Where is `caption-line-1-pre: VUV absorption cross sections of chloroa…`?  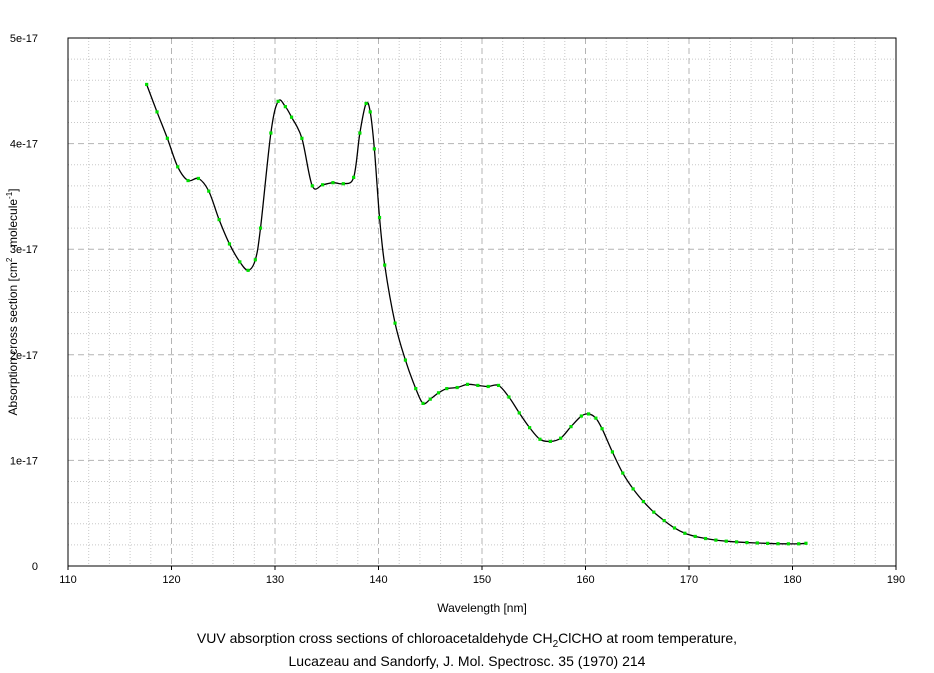 caption-line-1-pre: VUV absorption cross sections of chloroa… is located at coordinates (374, 638).